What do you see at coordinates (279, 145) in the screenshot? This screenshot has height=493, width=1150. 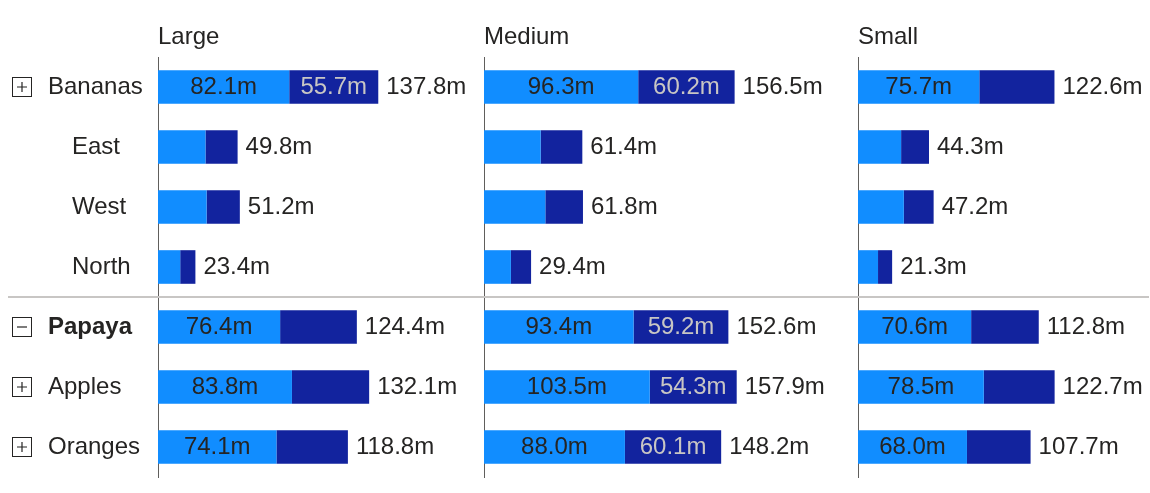 I see `total-label: 49.8m` at bounding box center [279, 145].